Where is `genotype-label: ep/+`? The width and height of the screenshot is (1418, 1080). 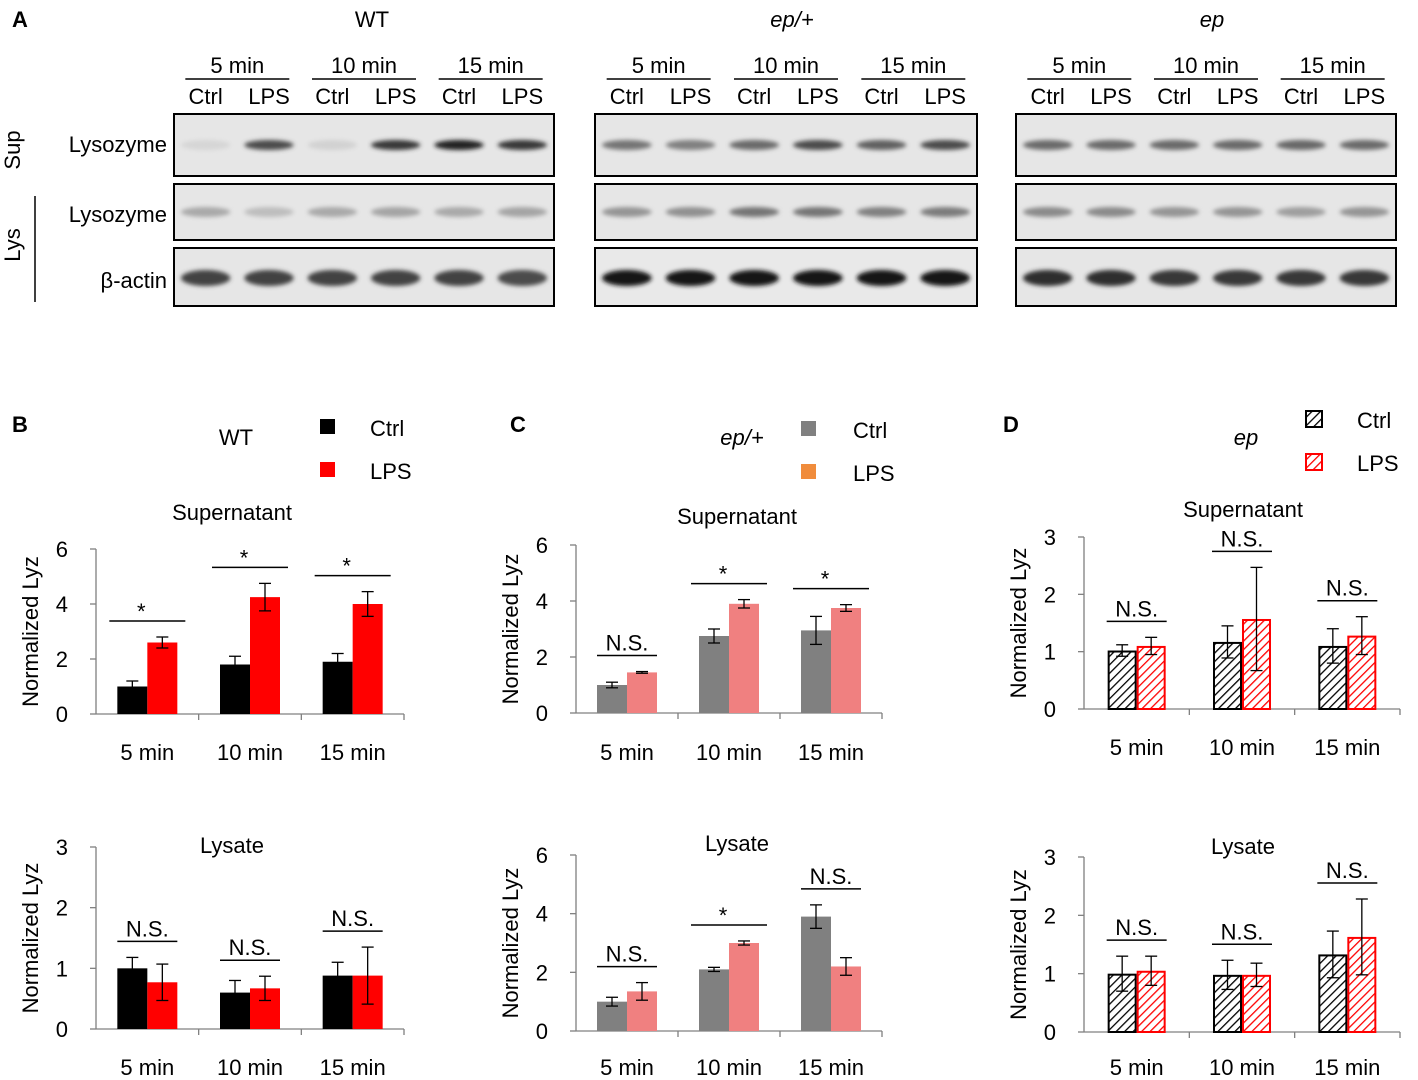 genotype-label: ep/+ is located at coordinates (742, 437).